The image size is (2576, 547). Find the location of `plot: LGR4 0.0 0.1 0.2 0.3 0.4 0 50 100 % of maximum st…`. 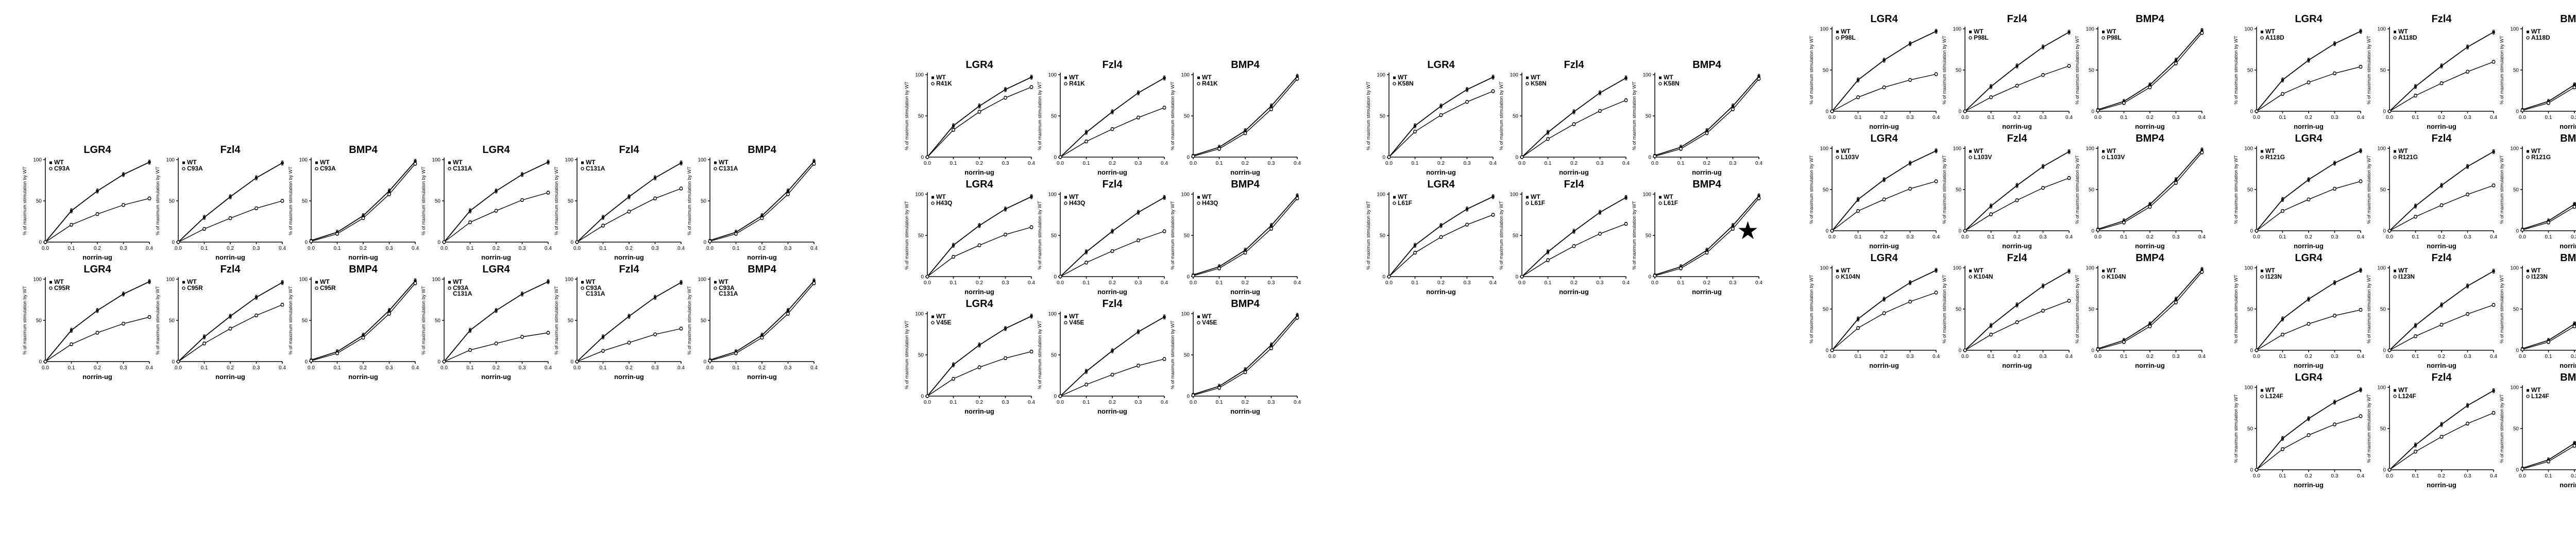

plot: LGR4 0.0 0.1 0.2 0.3 0.4 0 50 100 % of maximum st… is located at coordinates (1432, 237).